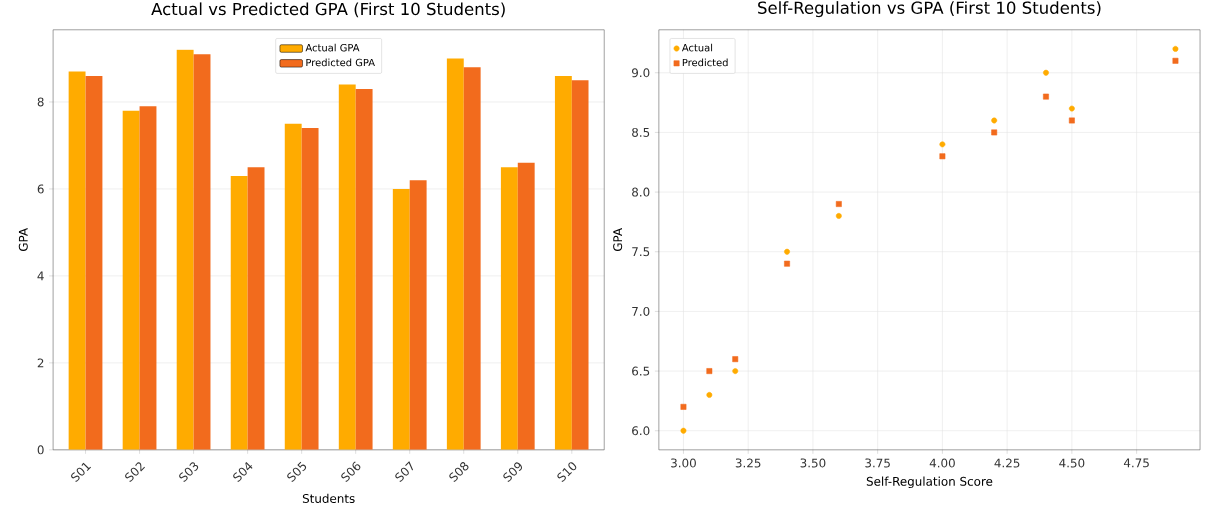  Describe the element at coordinates (332, 47) in the screenshot. I see `legend-label: Actual GPA` at that location.